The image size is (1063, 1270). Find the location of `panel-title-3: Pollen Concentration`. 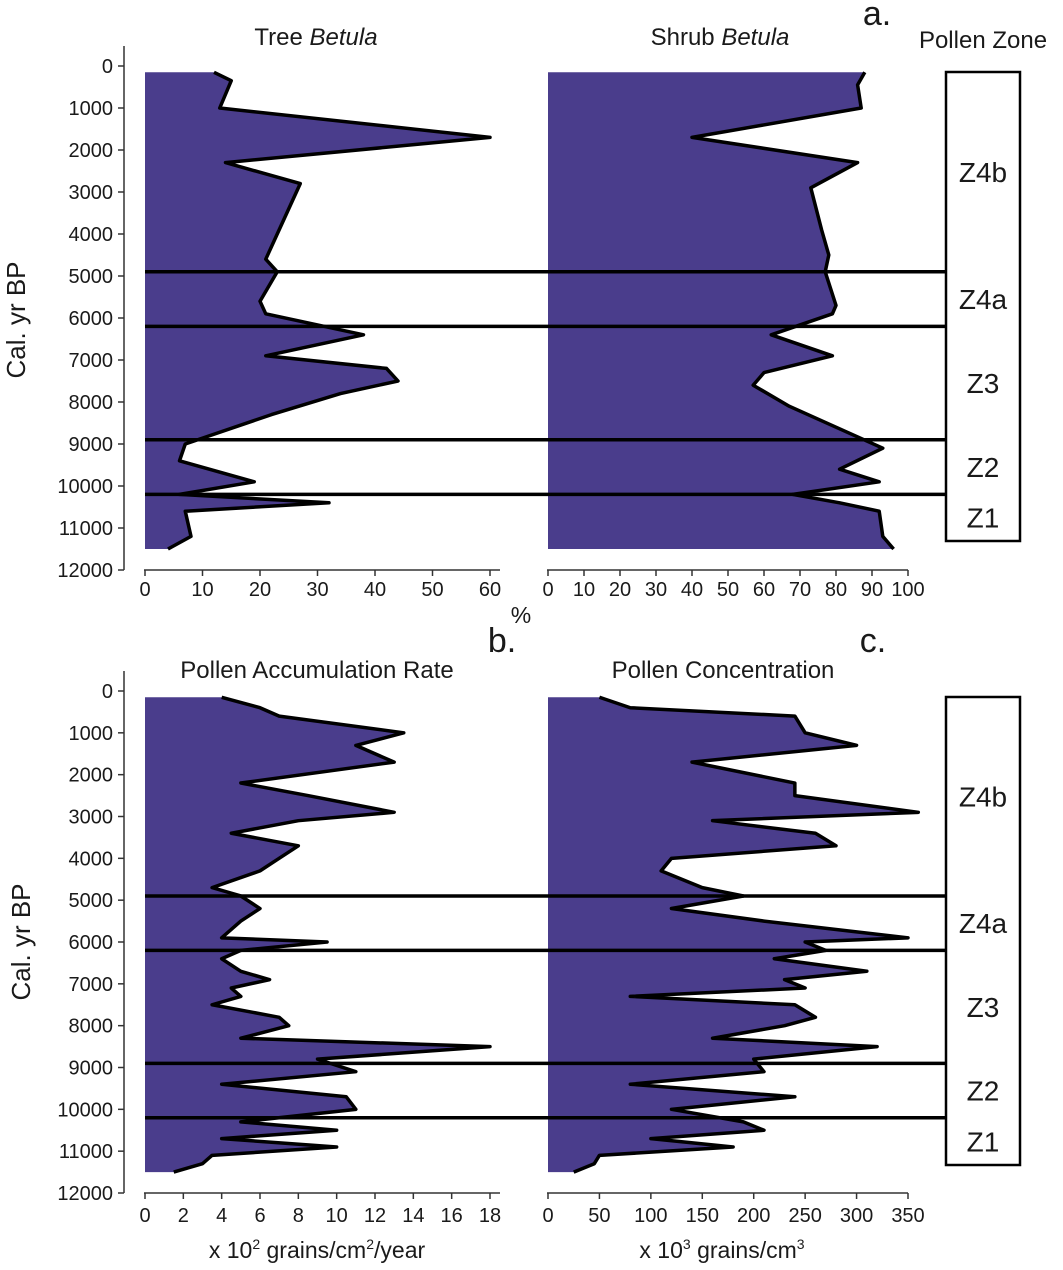

panel-title-3: Pollen Concentration is located at coordinates (723, 670).